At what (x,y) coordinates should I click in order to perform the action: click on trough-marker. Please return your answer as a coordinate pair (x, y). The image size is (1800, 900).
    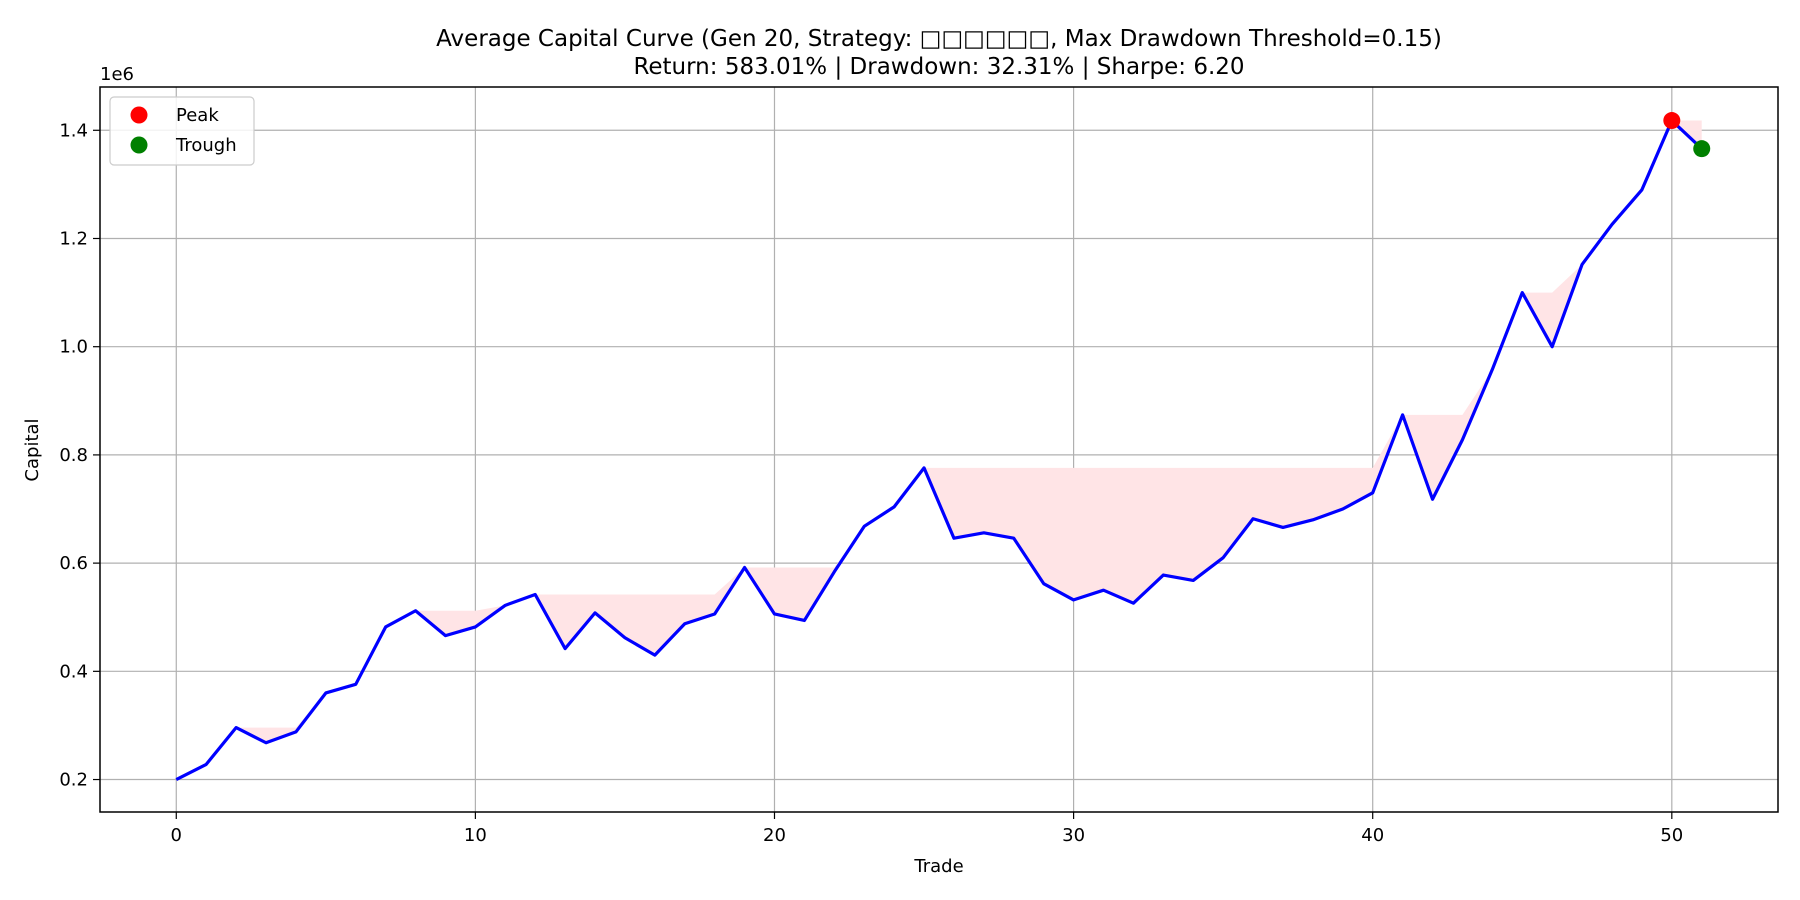
    Looking at the image, I should click on (1702, 149).